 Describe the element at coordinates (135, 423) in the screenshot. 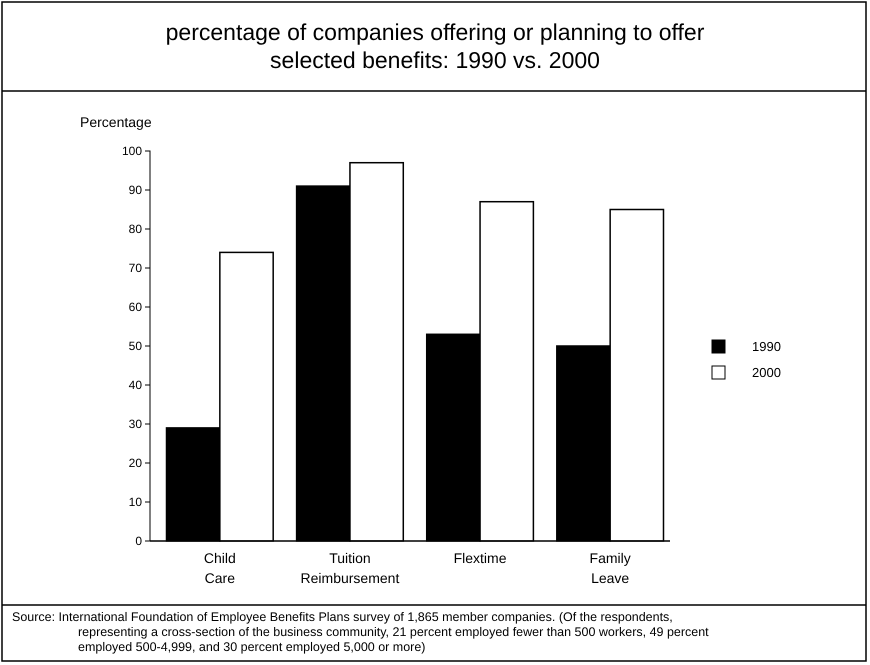

I see `y-tick-label: 30` at that location.